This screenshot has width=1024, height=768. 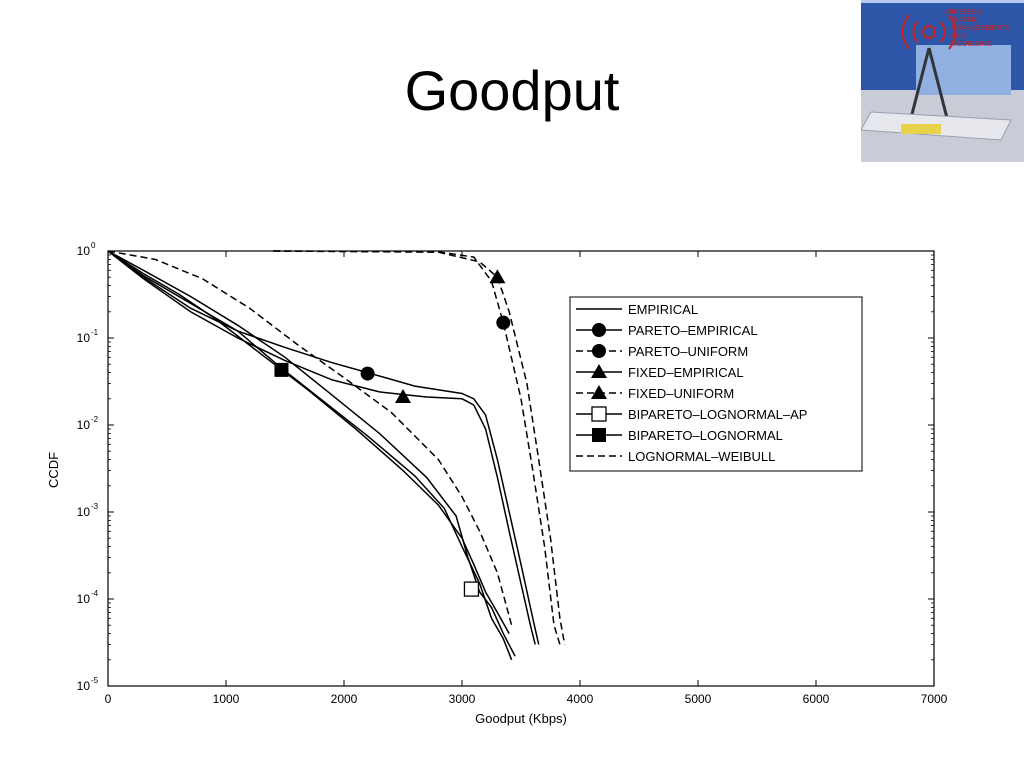 I want to click on logo-line-1: WIRELESS, so click(x=963, y=12).